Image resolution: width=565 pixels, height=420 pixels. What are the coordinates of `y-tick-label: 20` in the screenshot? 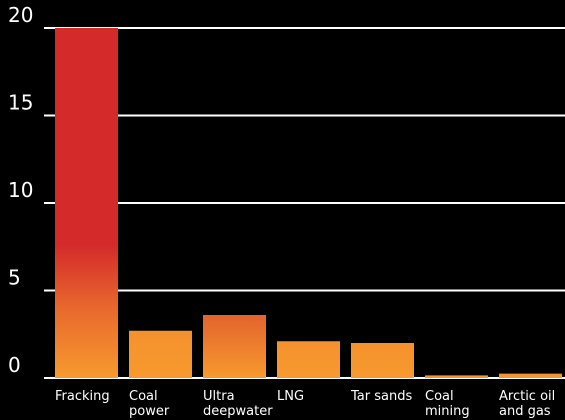 It's located at (20, 15).